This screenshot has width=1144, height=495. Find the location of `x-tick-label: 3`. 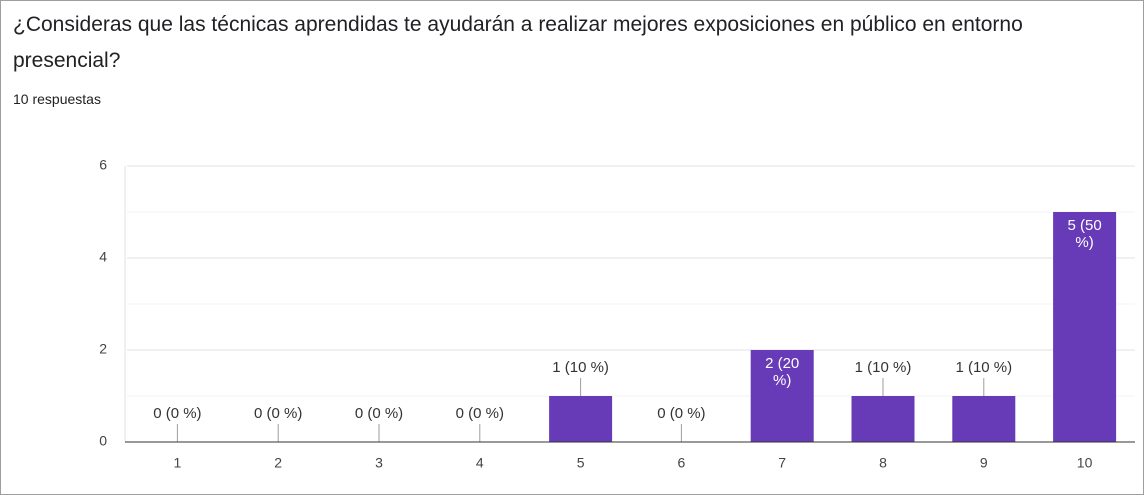

x-tick-label: 3 is located at coordinates (379, 463).